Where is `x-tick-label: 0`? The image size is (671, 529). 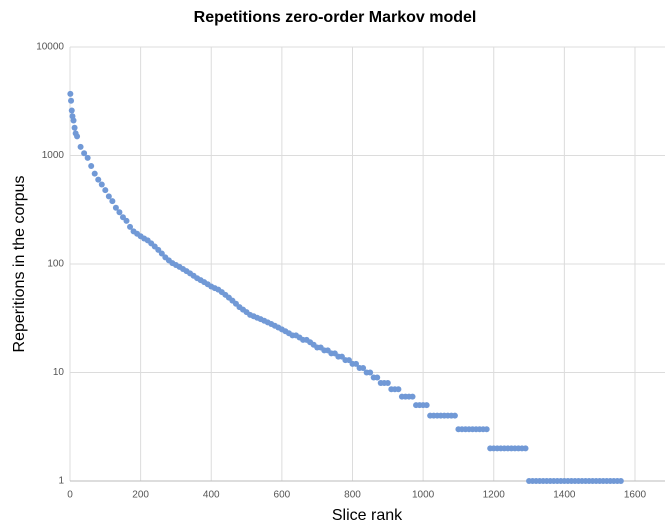
x-tick-label: 0 is located at coordinates (70, 495).